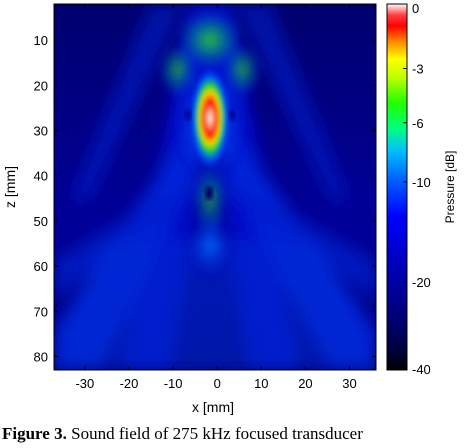 The width and height of the screenshot is (474, 448). What do you see at coordinates (261, 383) in the screenshot?
I see `x-tick-label: 10` at bounding box center [261, 383].